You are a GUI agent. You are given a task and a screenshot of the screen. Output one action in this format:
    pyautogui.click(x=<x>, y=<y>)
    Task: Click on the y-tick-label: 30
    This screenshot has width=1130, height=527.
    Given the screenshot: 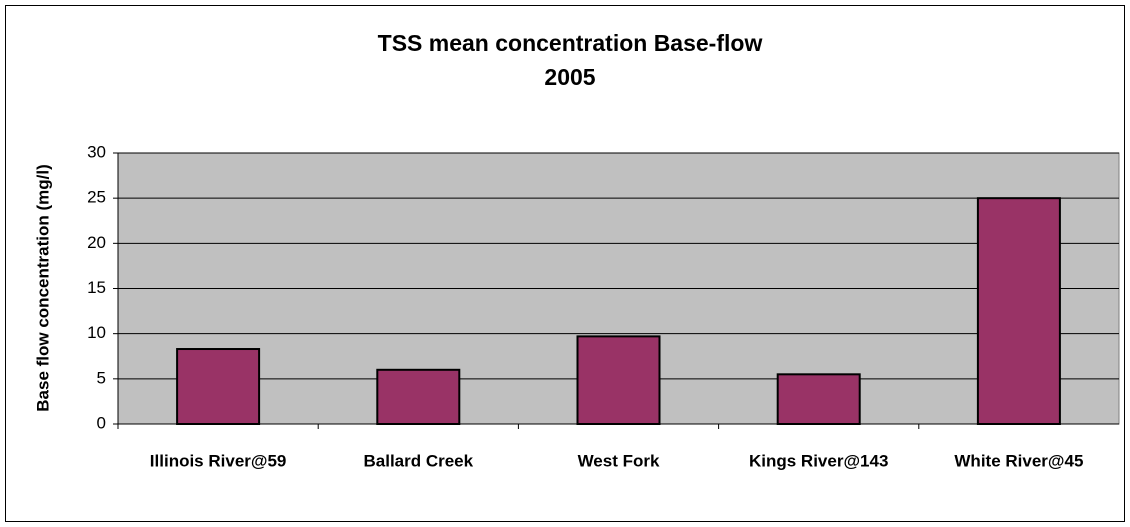 What is the action you would take?
    pyautogui.click(x=96, y=151)
    